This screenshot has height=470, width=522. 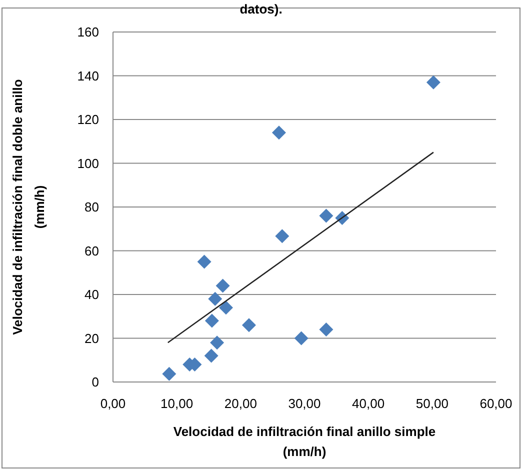 I want to click on y-tick-label: 120, so click(x=88, y=120).